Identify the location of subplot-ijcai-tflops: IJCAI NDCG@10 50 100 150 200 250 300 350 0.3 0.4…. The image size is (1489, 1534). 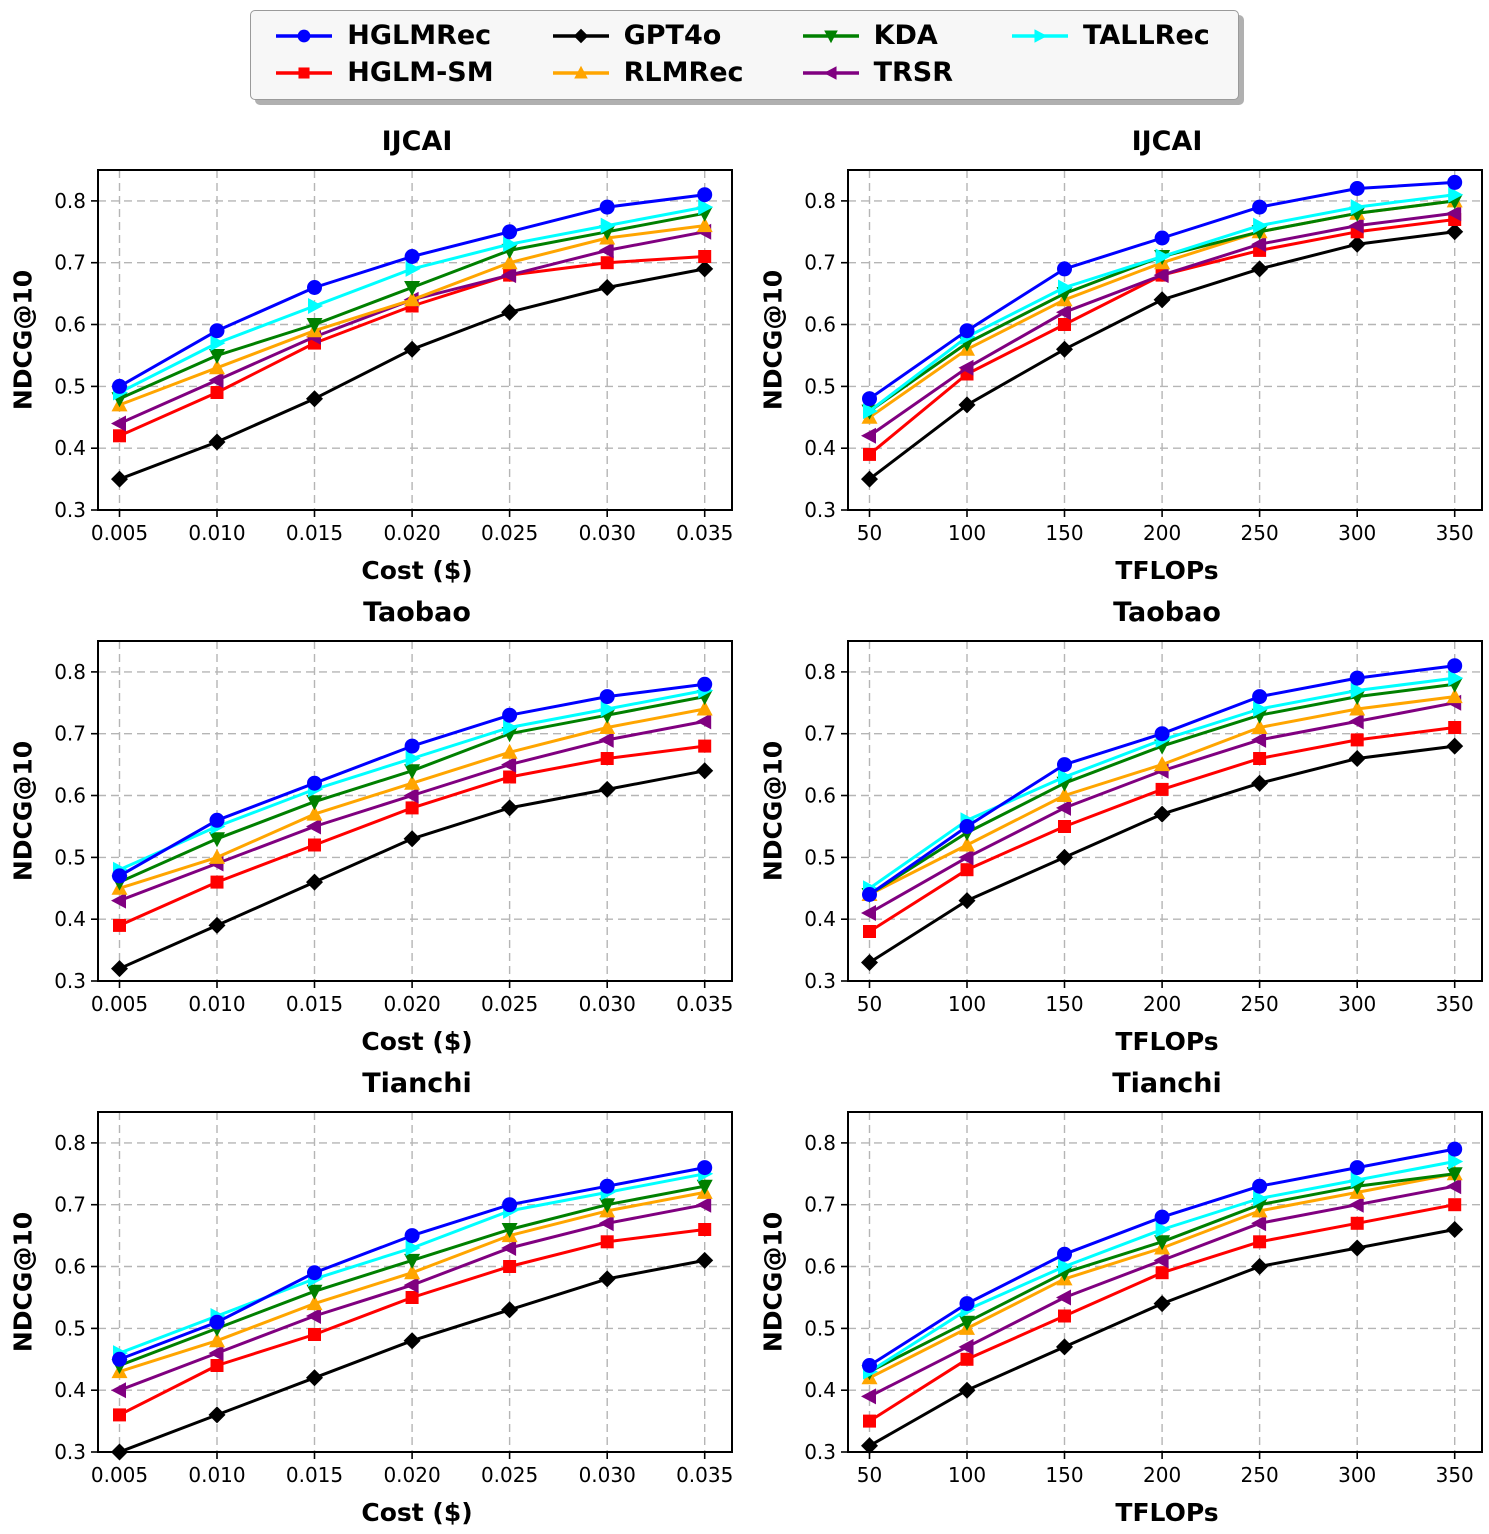
(1122, 356).